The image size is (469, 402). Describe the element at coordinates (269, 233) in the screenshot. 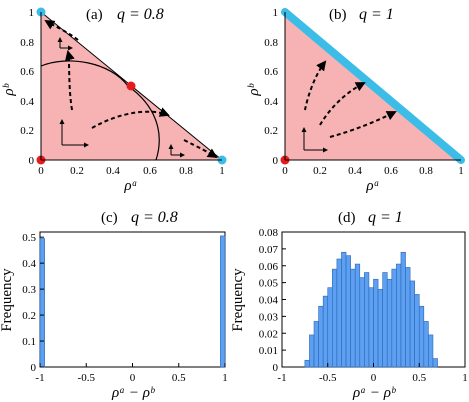

I see `panel-d-ytick-label: 0.08` at that location.